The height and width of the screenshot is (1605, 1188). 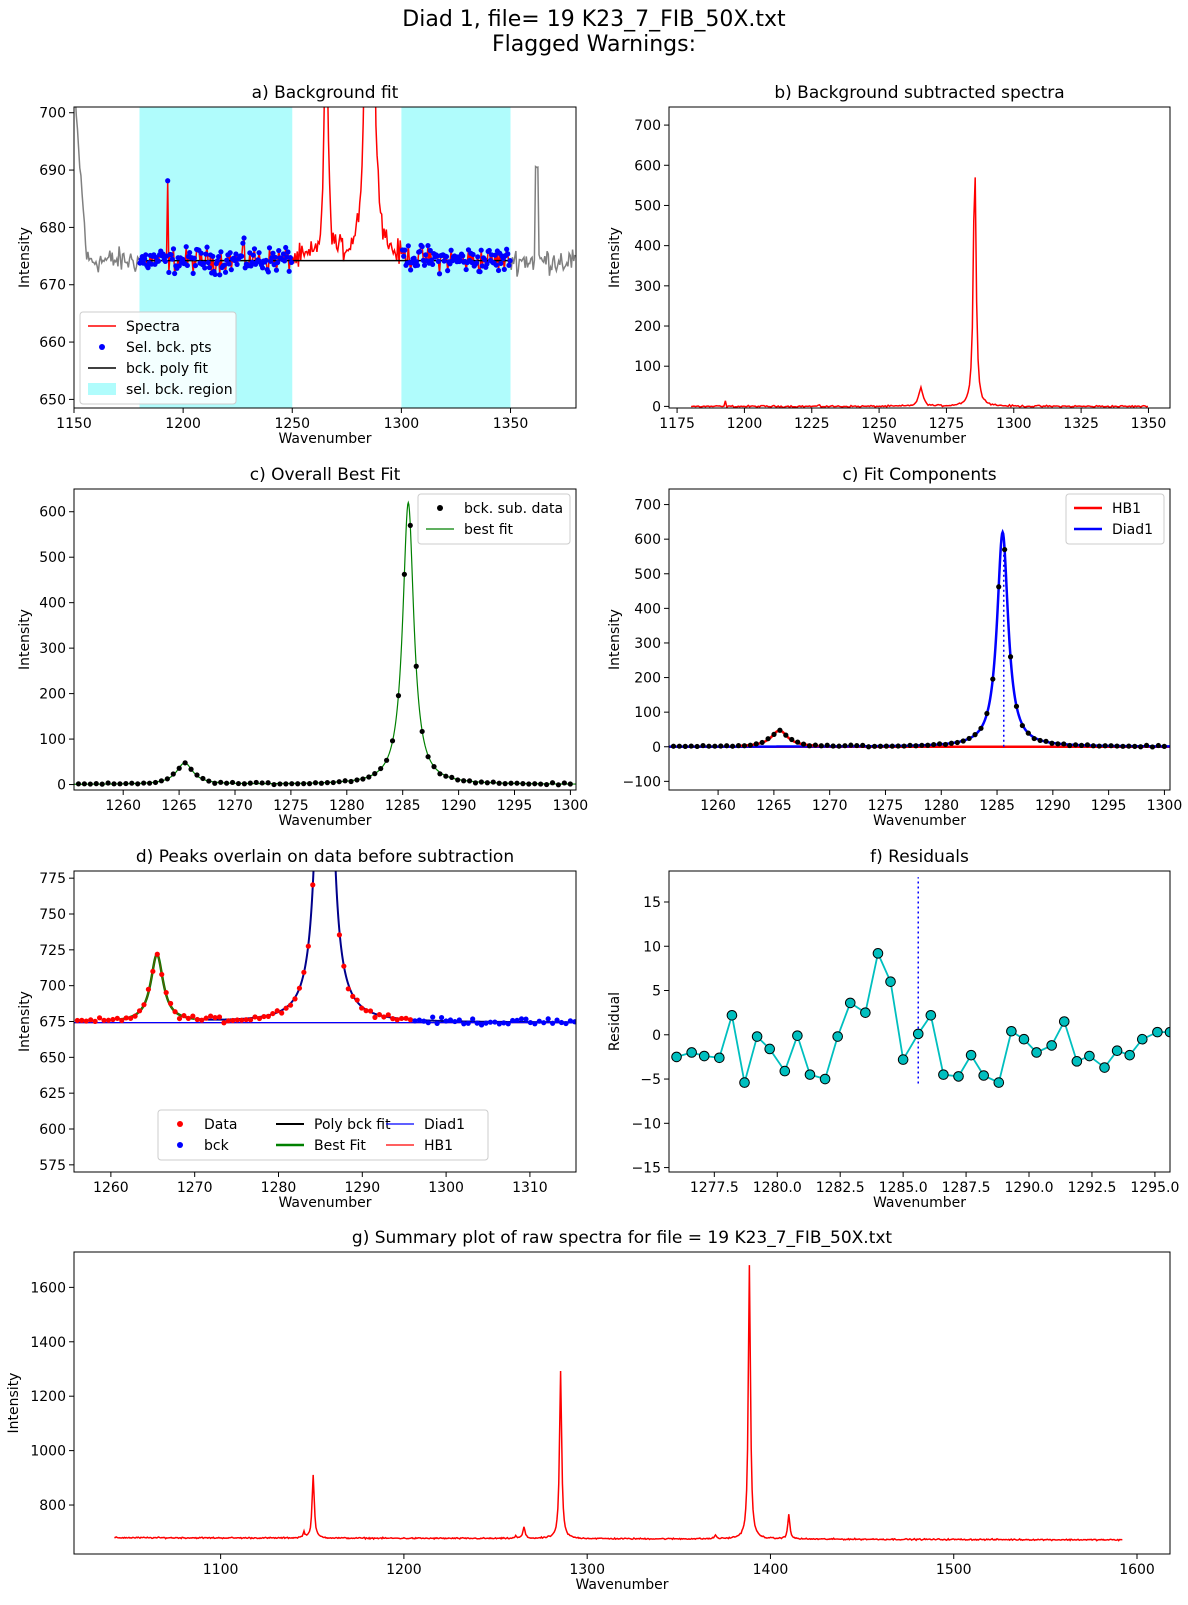 I want to click on x-axis-label-c1: Wavenumber, so click(x=324, y=821).